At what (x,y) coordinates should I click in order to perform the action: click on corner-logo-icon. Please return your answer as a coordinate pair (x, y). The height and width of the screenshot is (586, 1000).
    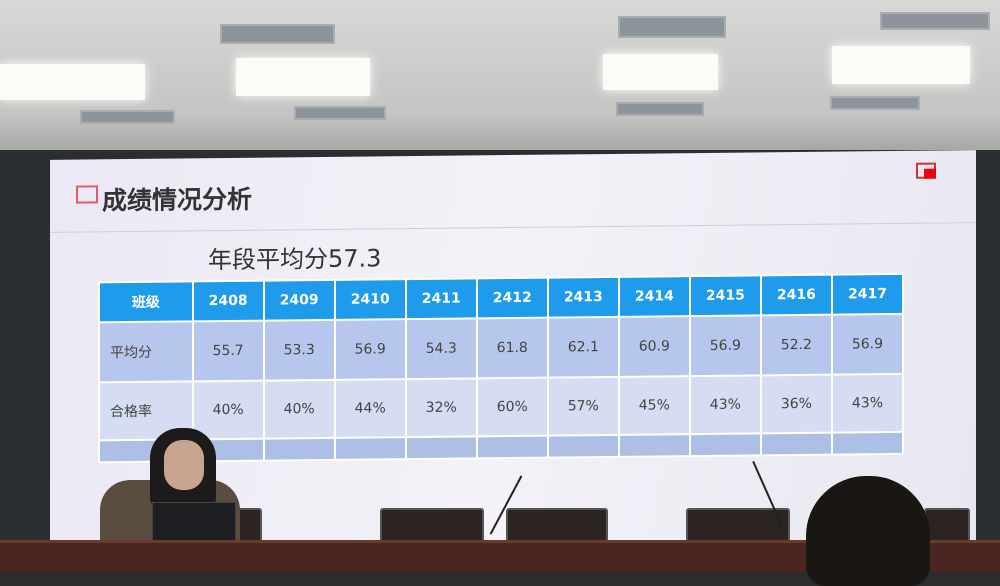
    Looking at the image, I should click on (926, 170).